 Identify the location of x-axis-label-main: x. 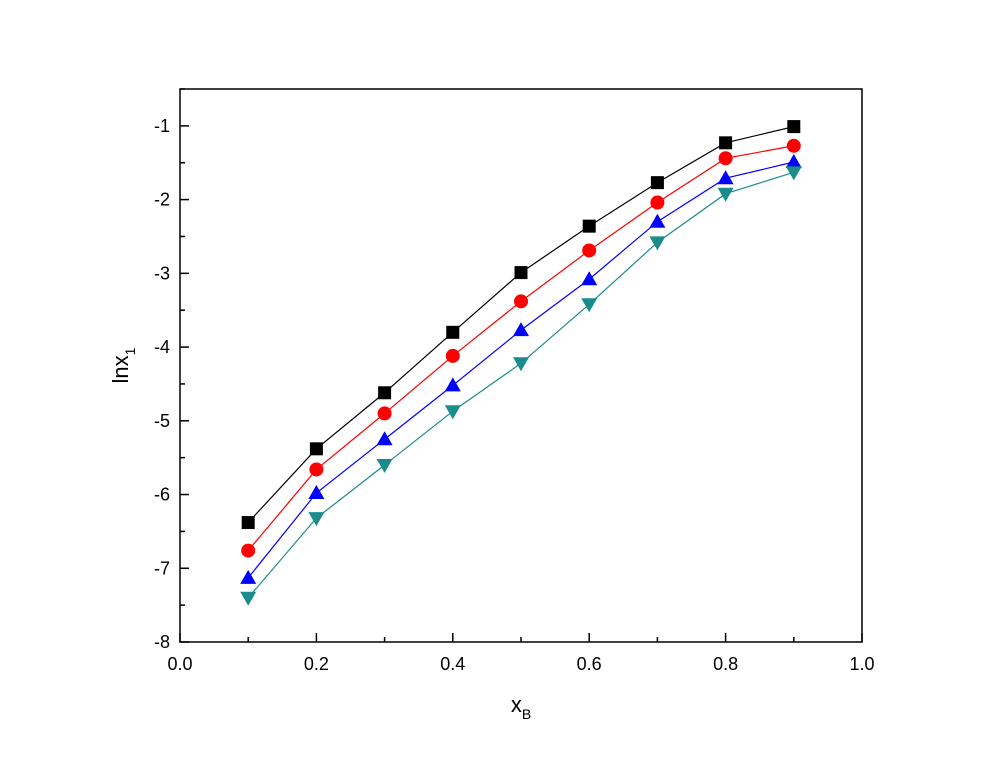
(516, 704).